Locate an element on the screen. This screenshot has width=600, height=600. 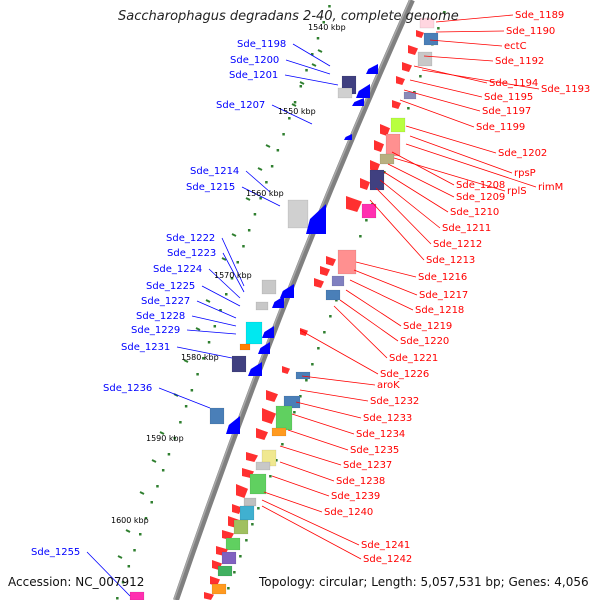
gene-label-forward: Sde_1194 is located at coordinates (513, 83).